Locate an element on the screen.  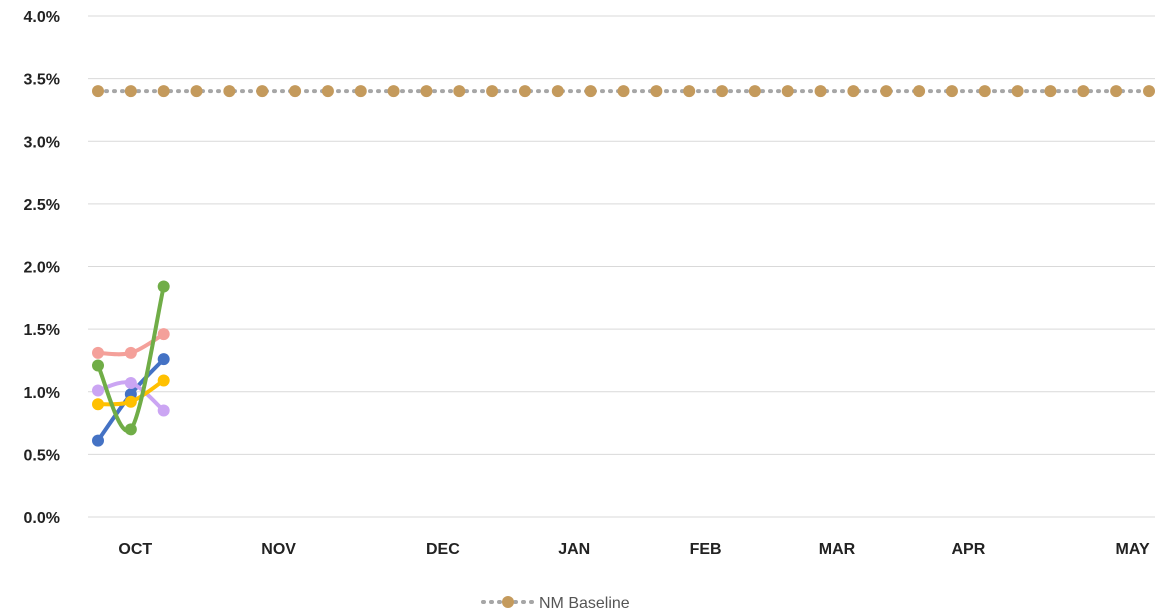
baseline-series is located at coordinates (623, 91).